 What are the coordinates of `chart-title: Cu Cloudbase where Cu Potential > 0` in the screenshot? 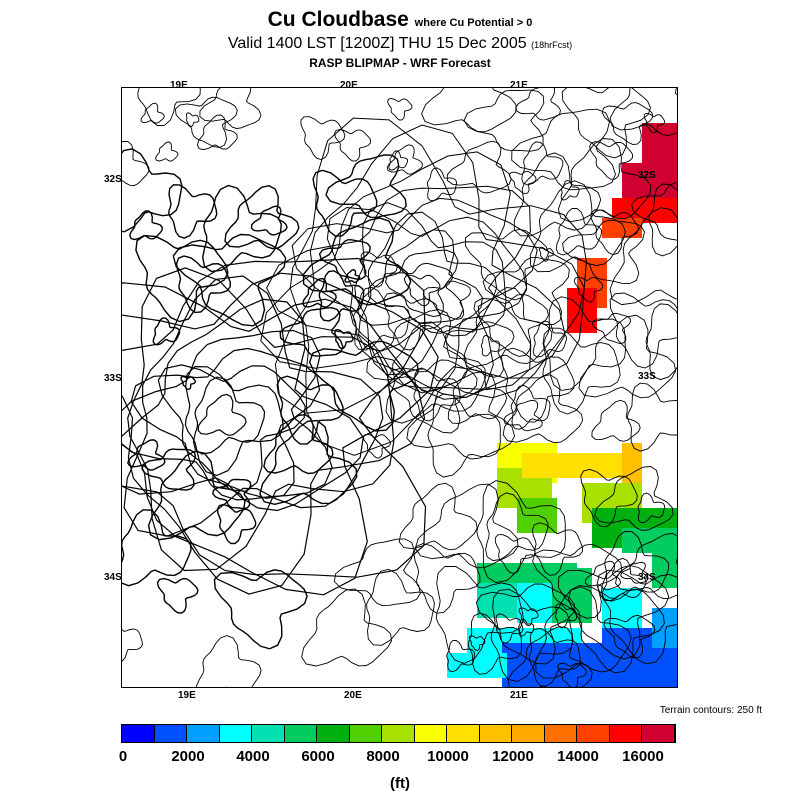 It's located at (400, 20).